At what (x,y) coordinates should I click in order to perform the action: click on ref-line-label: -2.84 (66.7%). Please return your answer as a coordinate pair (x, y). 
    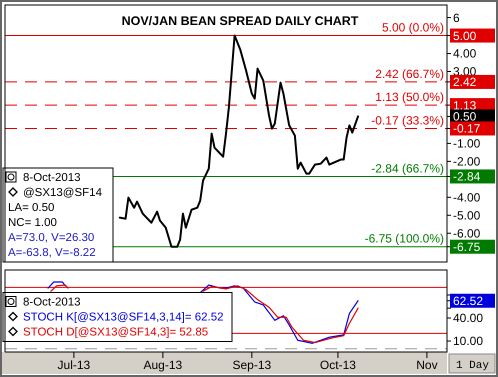
    Looking at the image, I should click on (407, 168).